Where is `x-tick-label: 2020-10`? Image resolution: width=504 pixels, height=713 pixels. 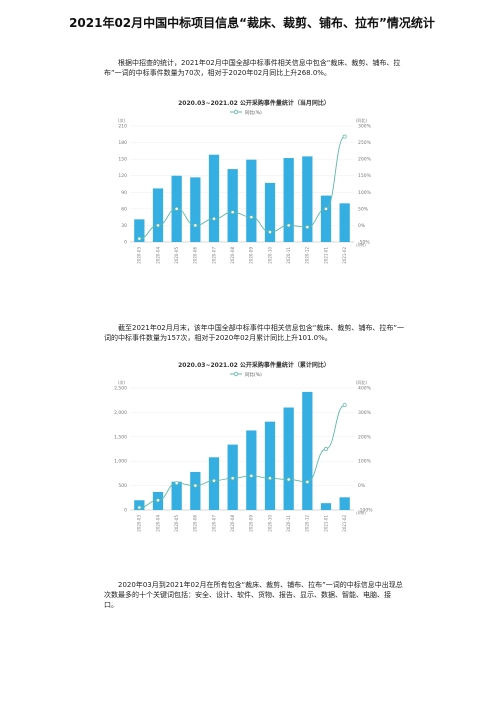
x-tick-label: 2020-10 is located at coordinates (269, 523).